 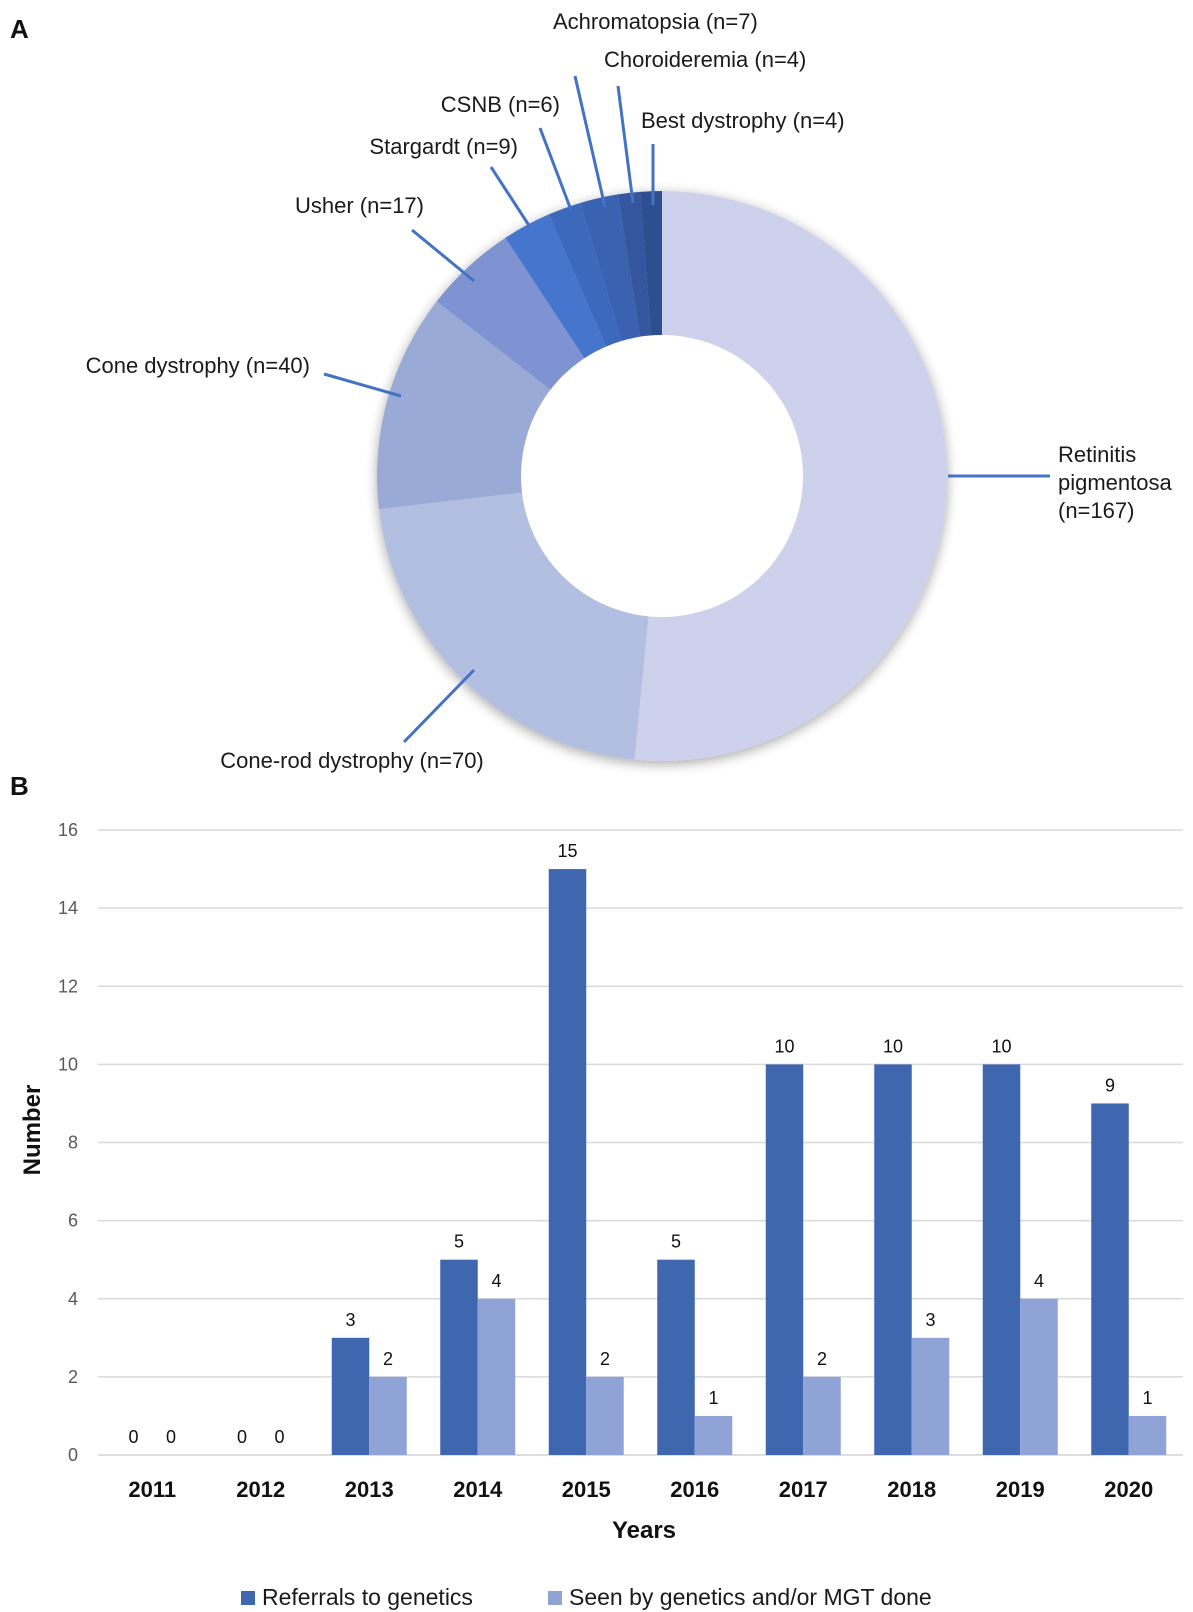 I want to click on leader-line-csnb, so click(x=555, y=169).